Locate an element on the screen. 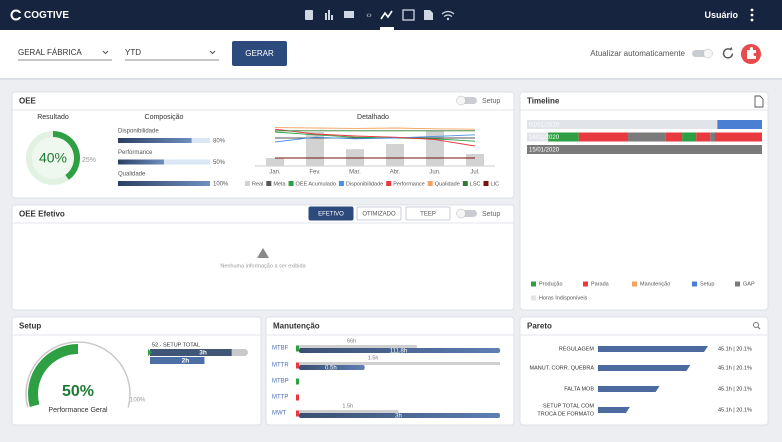  nav-active-underline is located at coordinates (387, 28).